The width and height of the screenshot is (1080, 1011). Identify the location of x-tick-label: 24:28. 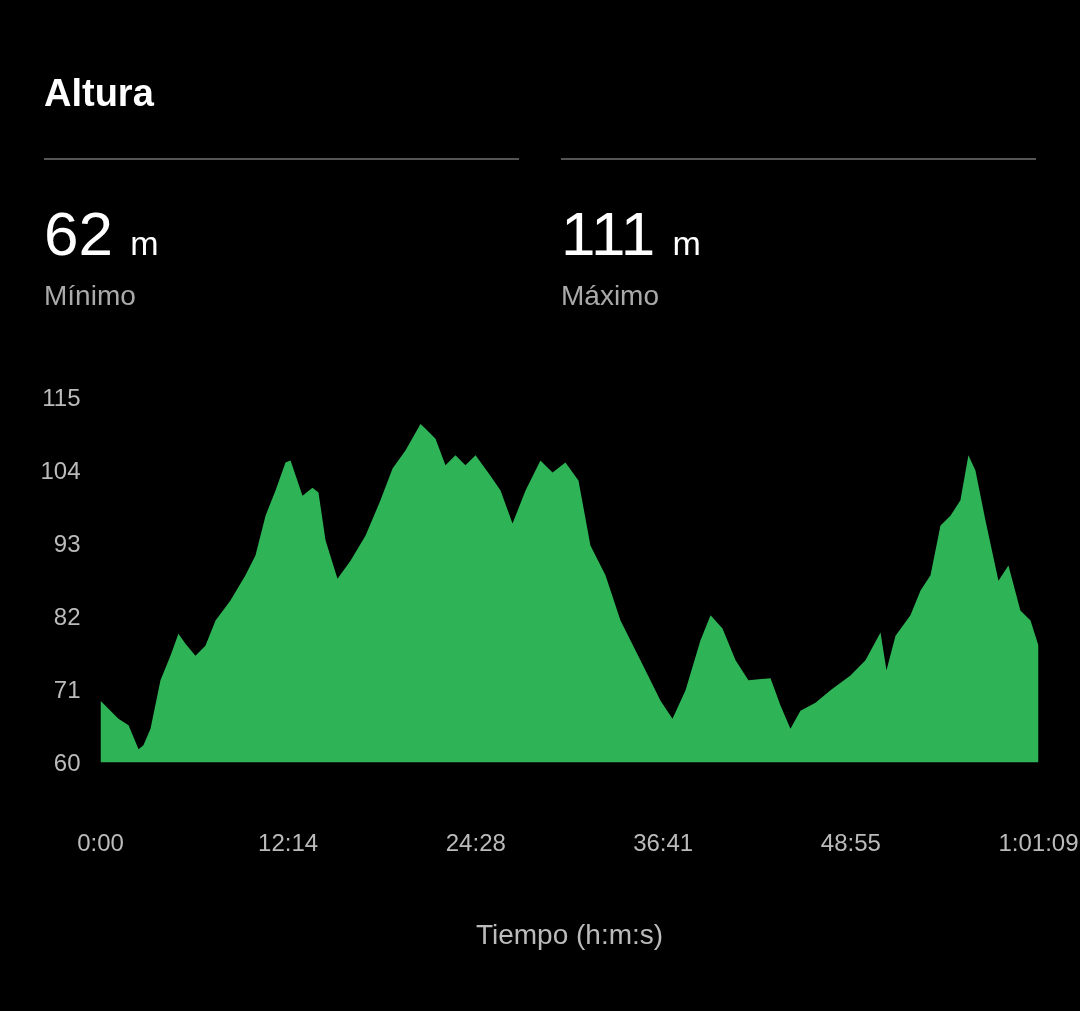
(475, 842).